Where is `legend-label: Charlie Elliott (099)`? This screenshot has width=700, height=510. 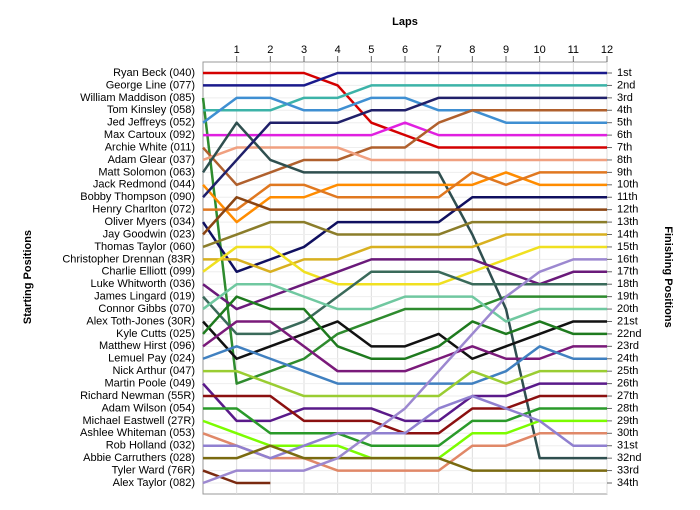 legend-label: Charlie Elliott (099) is located at coordinates (148, 272).